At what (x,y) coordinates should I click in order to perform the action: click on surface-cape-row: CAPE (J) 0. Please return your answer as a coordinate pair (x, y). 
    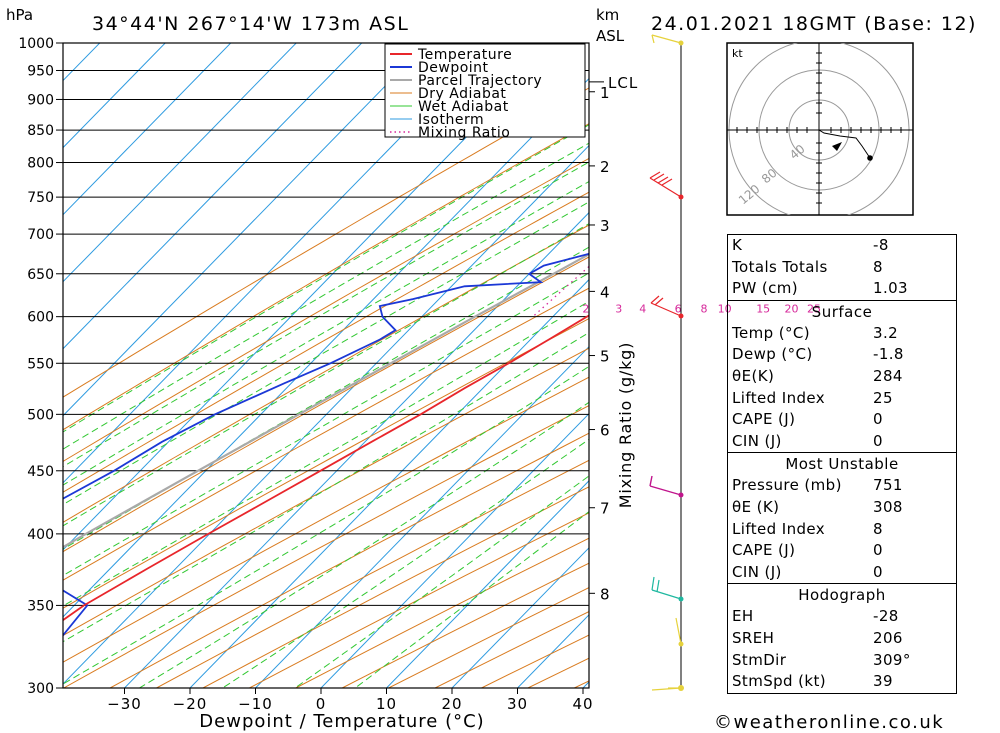
    Looking at the image, I should click on (842, 420).